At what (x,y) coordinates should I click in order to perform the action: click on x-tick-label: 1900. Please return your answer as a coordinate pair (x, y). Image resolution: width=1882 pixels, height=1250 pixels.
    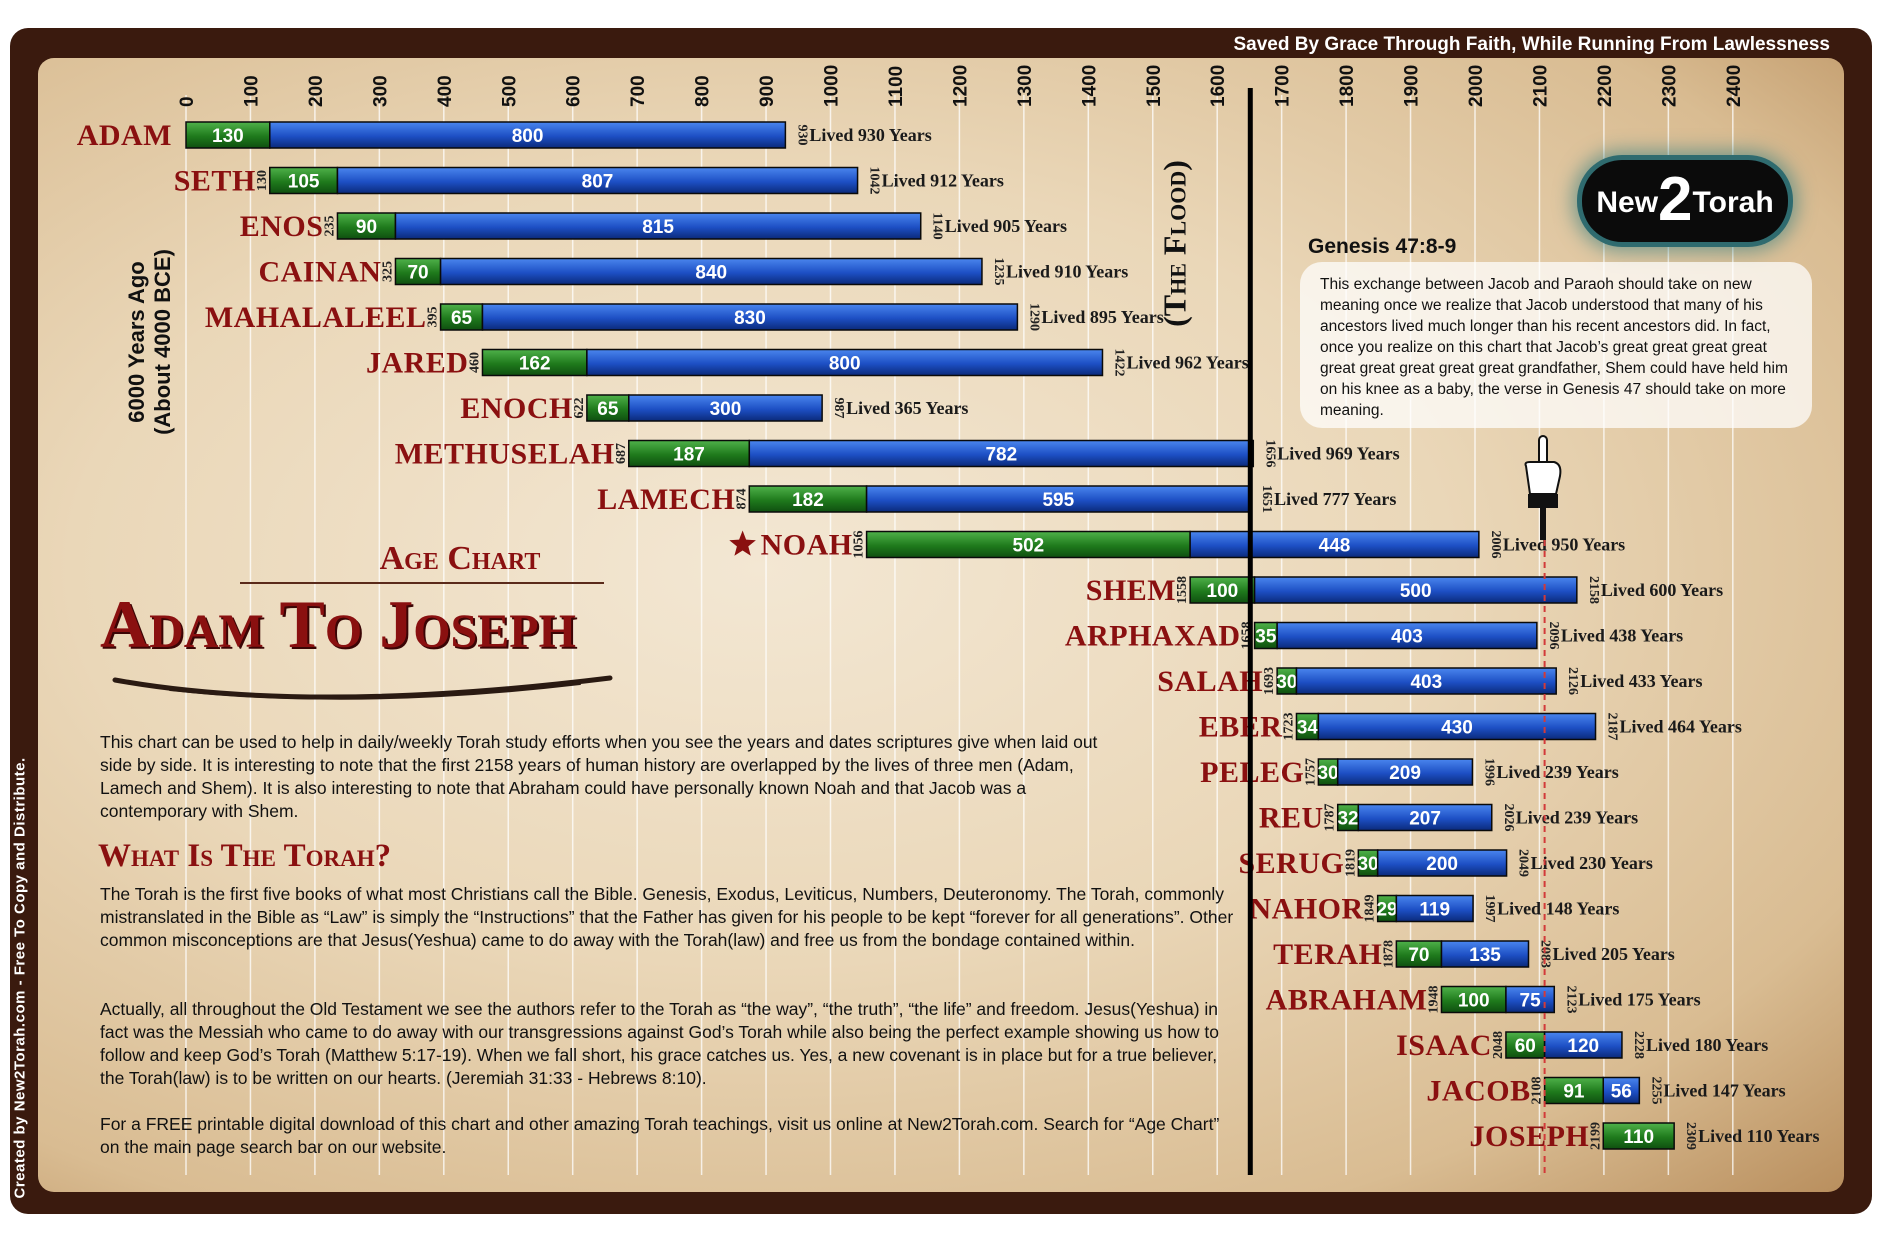
    Looking at the image, I should click on (1412, 86).